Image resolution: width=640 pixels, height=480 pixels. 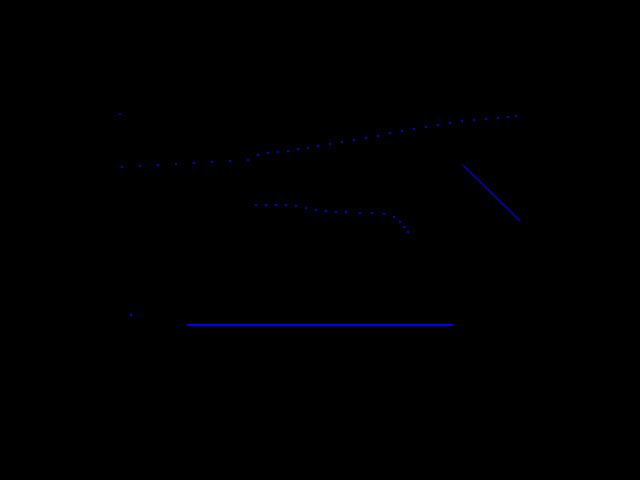 I want to click on diagonal-segment, so click(x=491, y=193).